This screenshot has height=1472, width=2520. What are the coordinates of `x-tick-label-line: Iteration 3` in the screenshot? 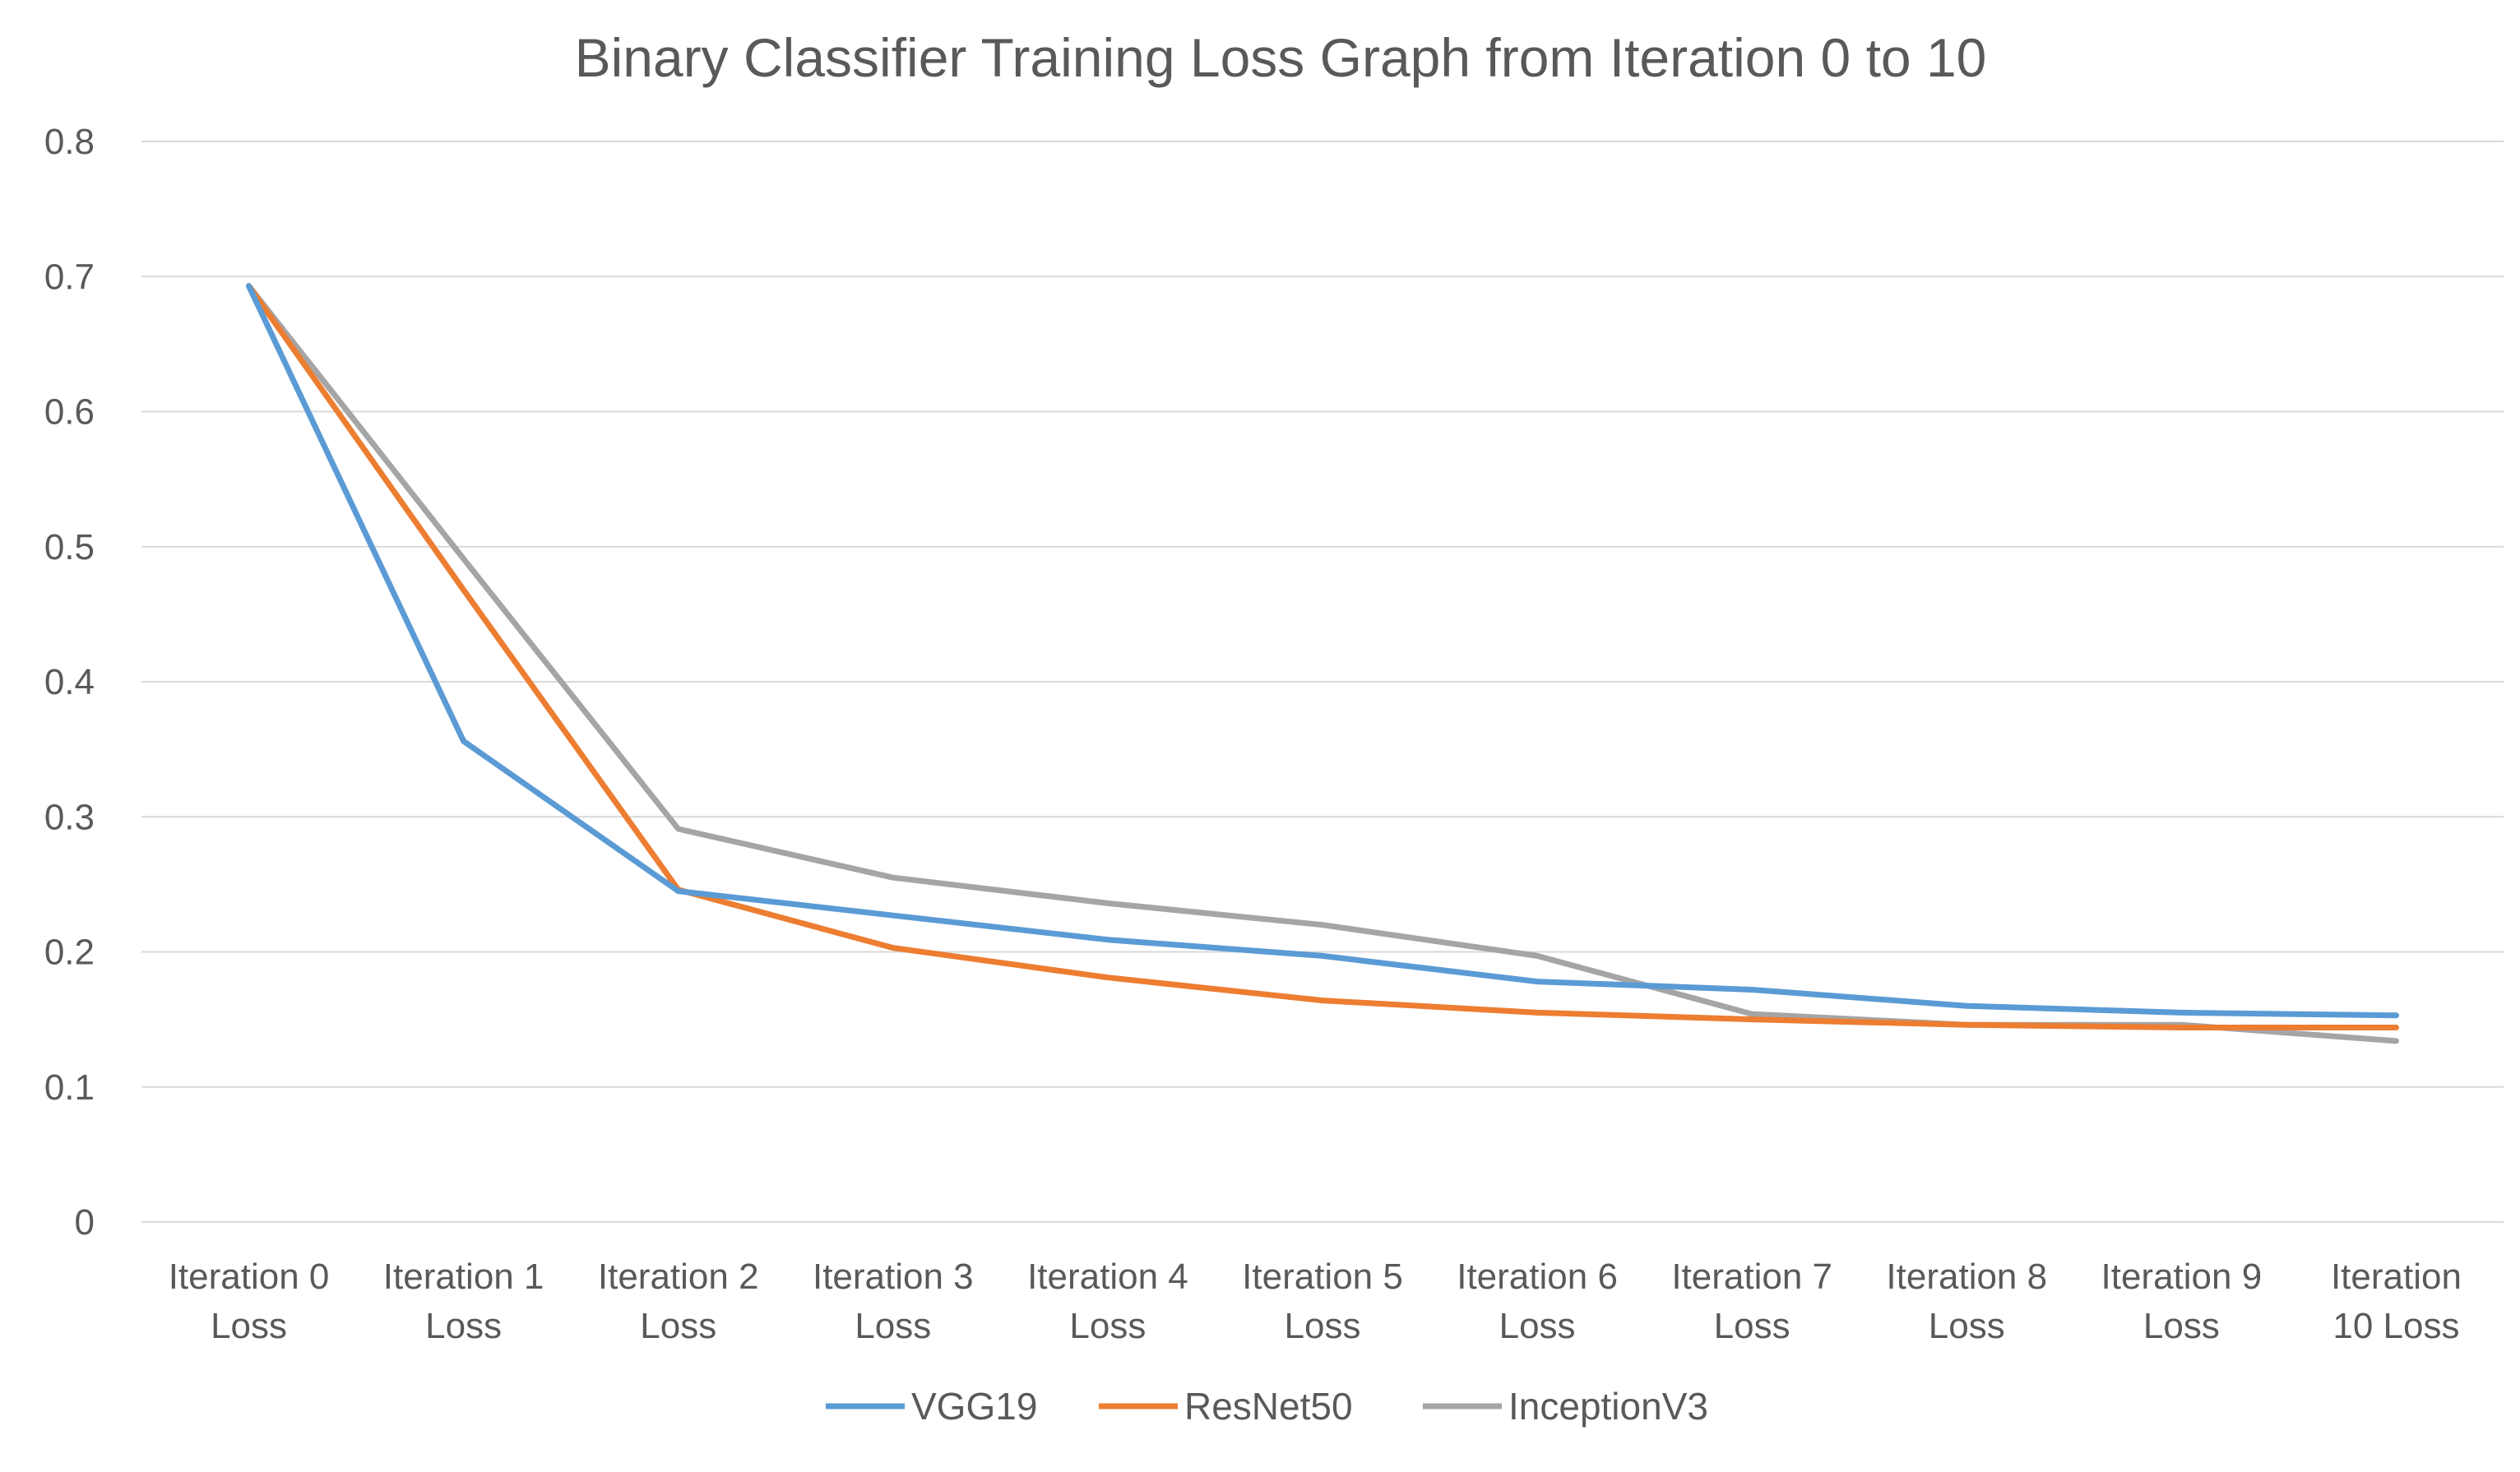 It's located at (893, 1277).